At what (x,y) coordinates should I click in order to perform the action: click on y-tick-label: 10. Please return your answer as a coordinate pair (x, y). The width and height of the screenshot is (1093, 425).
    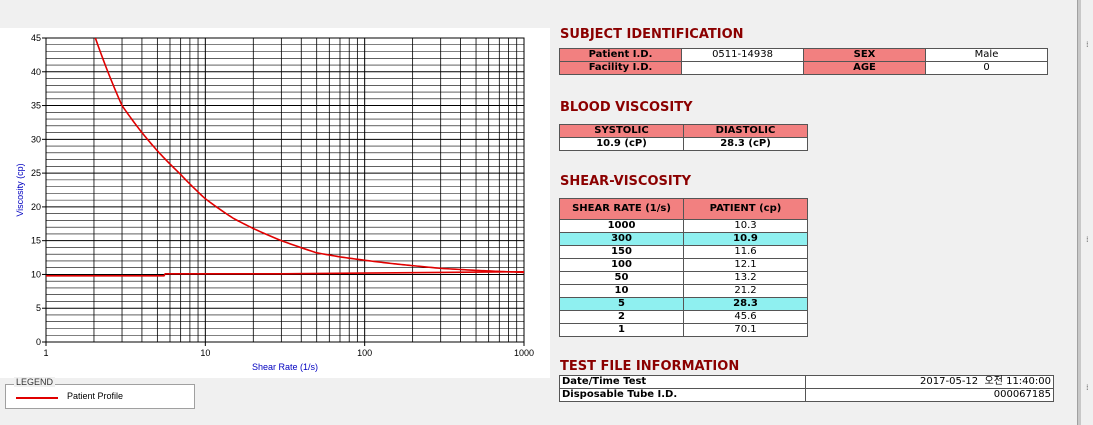
    Looking at the image, I should click on (36, 274).